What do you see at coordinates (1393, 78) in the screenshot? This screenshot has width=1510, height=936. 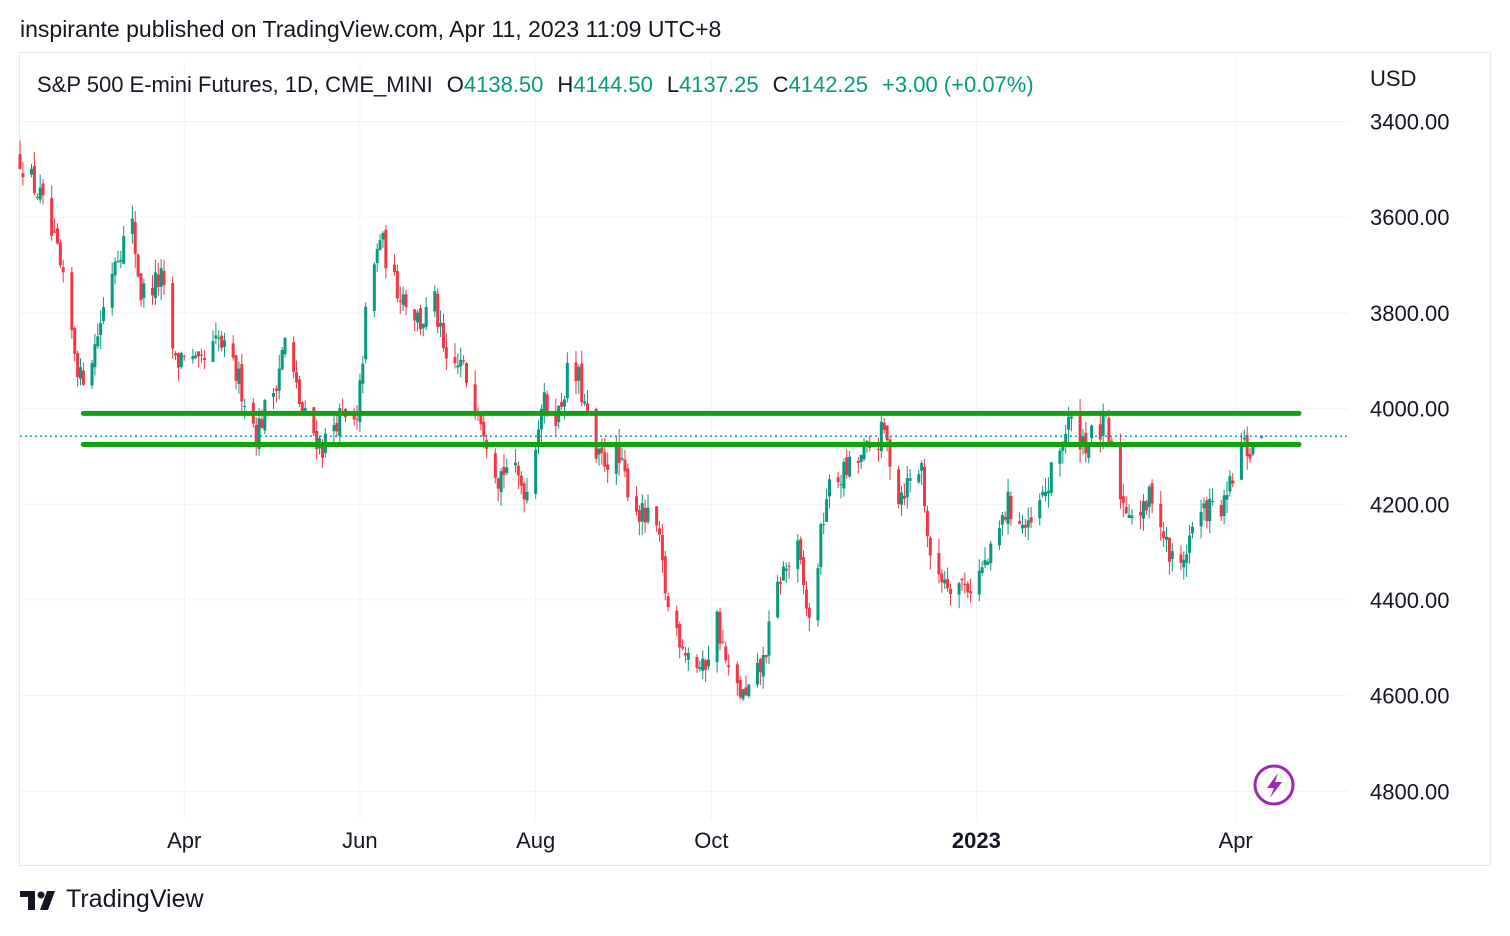 I see `currency-label: USD` at bounding box center [1393, 78].